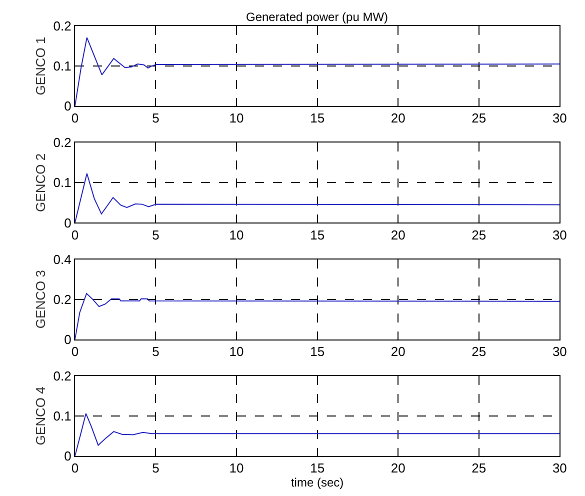 Image resolution: width=585 pixels, height=496 pixels. What do you see at coordinates (40, 66) in the screenshot?
I see `y-axis-title: GENCO 1` at bounding box center [40, 66].